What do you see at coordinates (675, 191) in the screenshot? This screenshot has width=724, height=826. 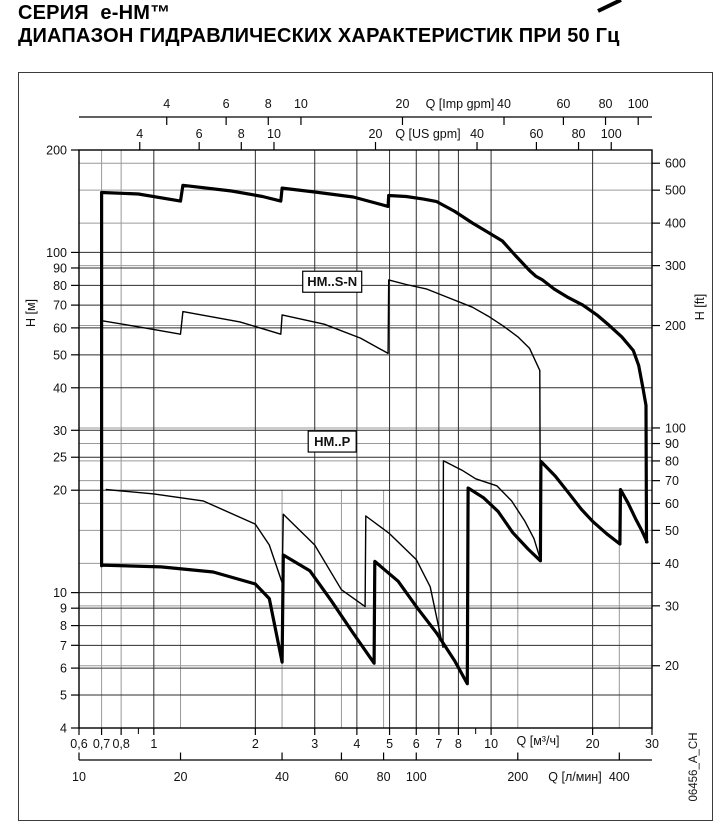 I see `svg-text: 500` at bounding box center [675, 191].